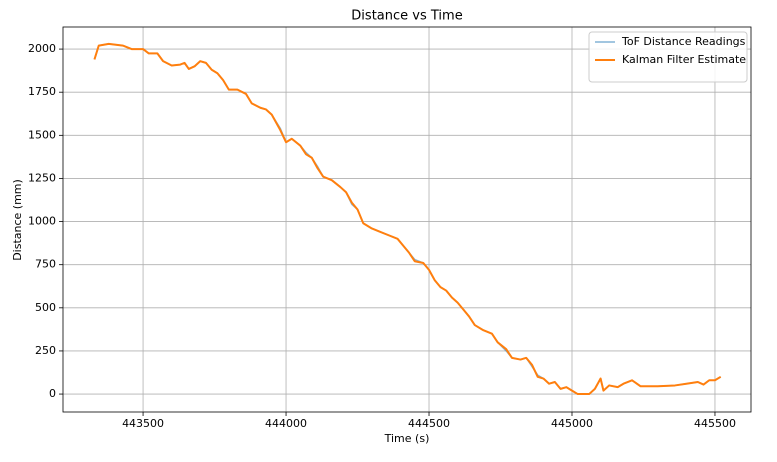  Describe the element at coordinates (45, 350) in the screenshot. I see `y-tick-label: 250` at that location.